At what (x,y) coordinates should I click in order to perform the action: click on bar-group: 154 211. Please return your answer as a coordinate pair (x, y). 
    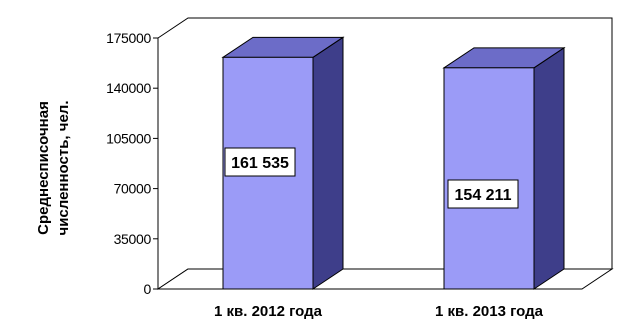
    Looking at the image, I should click on (504, 168).